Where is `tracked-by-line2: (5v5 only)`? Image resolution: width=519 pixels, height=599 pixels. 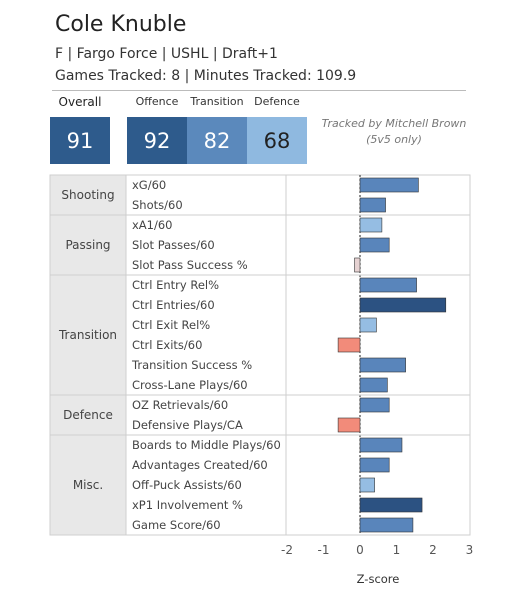 tracked-by-line2: (5v5 only) is located at coordinates (394, 139).